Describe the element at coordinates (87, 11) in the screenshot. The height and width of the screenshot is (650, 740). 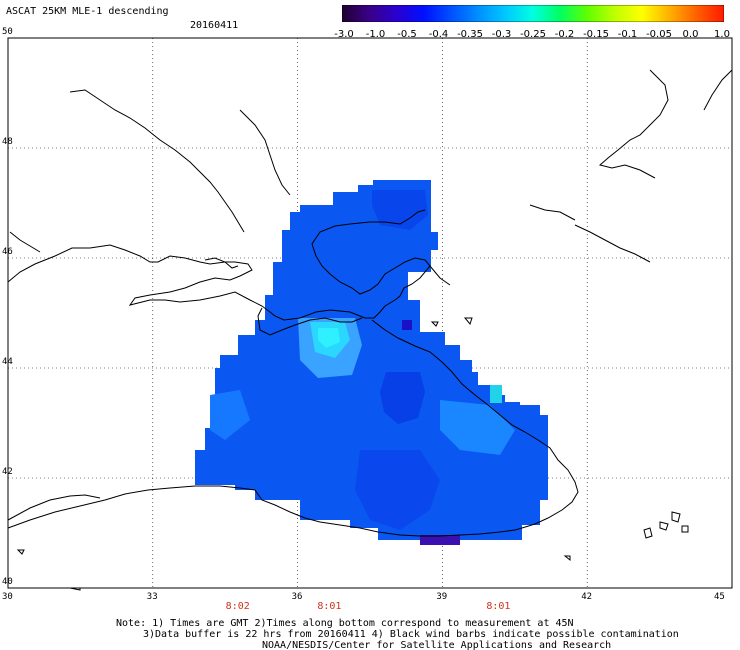
I see `product-title: ASCAT 25KM MLE-1 descending` at that location.